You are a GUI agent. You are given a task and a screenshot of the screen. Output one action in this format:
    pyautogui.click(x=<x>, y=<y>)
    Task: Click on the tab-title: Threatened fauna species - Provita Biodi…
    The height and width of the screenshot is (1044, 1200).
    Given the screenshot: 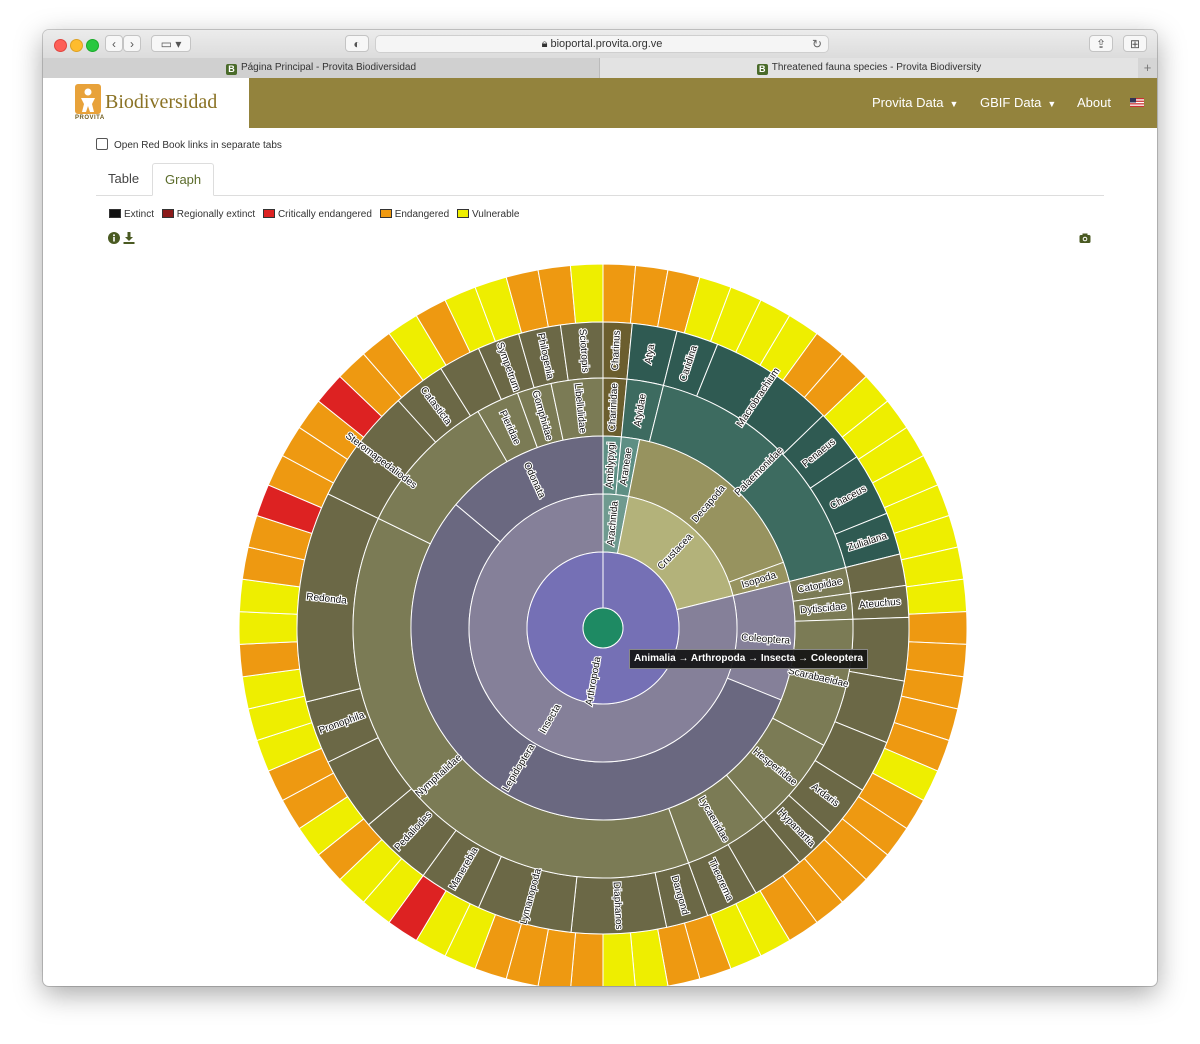 What is the action you would take?
    pyautogui.click(x=876, y=67)
    